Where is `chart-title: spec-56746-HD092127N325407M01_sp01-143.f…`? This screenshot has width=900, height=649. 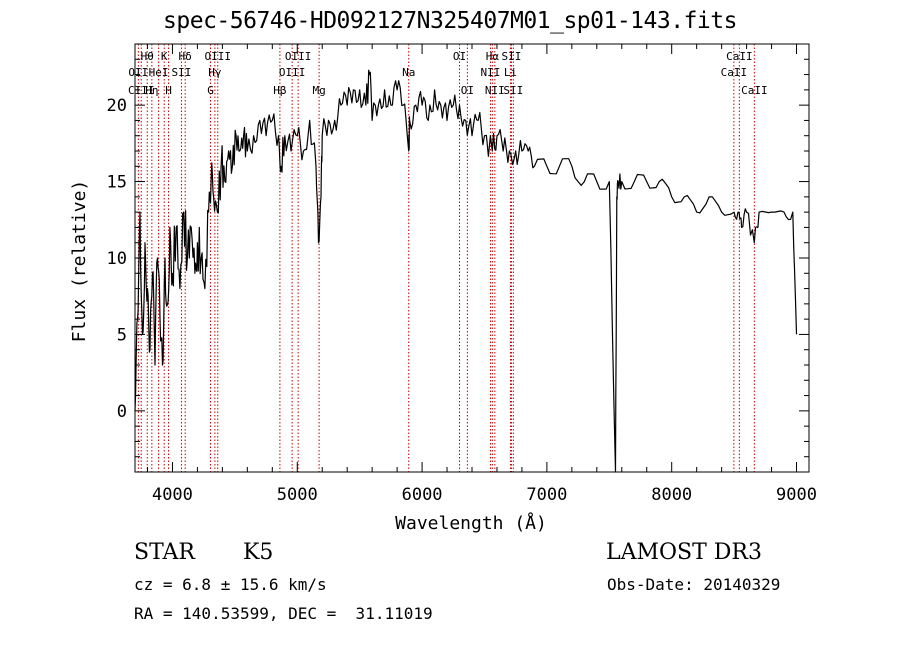 chart-title: spec-56746-HD092127N325407M01_sp01-143.f… is located at coordinates (450, 21).